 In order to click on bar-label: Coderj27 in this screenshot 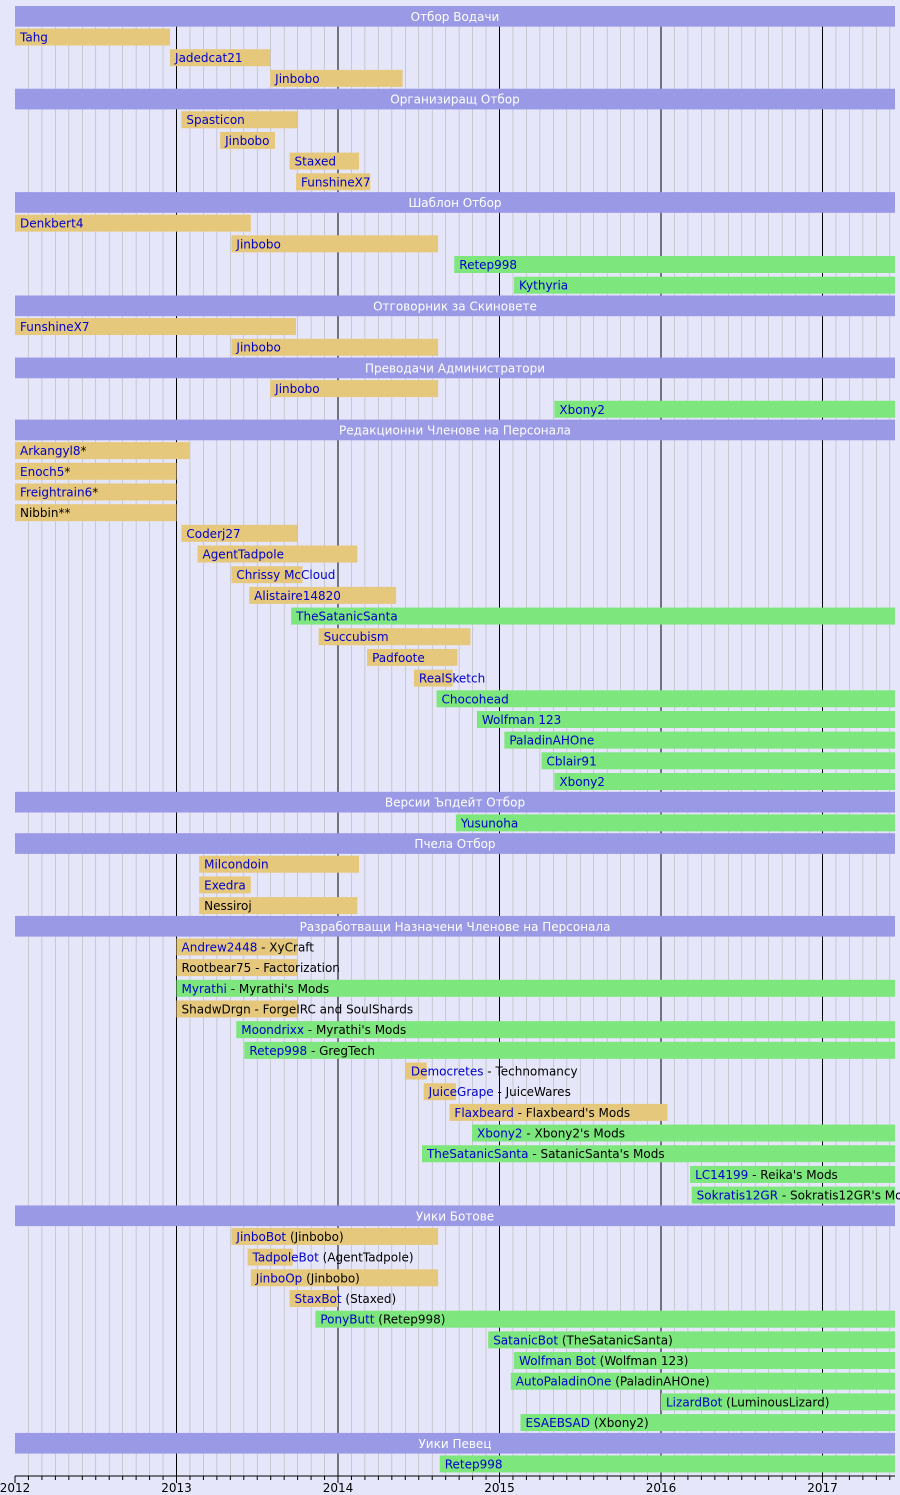, I will do `click(213, 534)`.